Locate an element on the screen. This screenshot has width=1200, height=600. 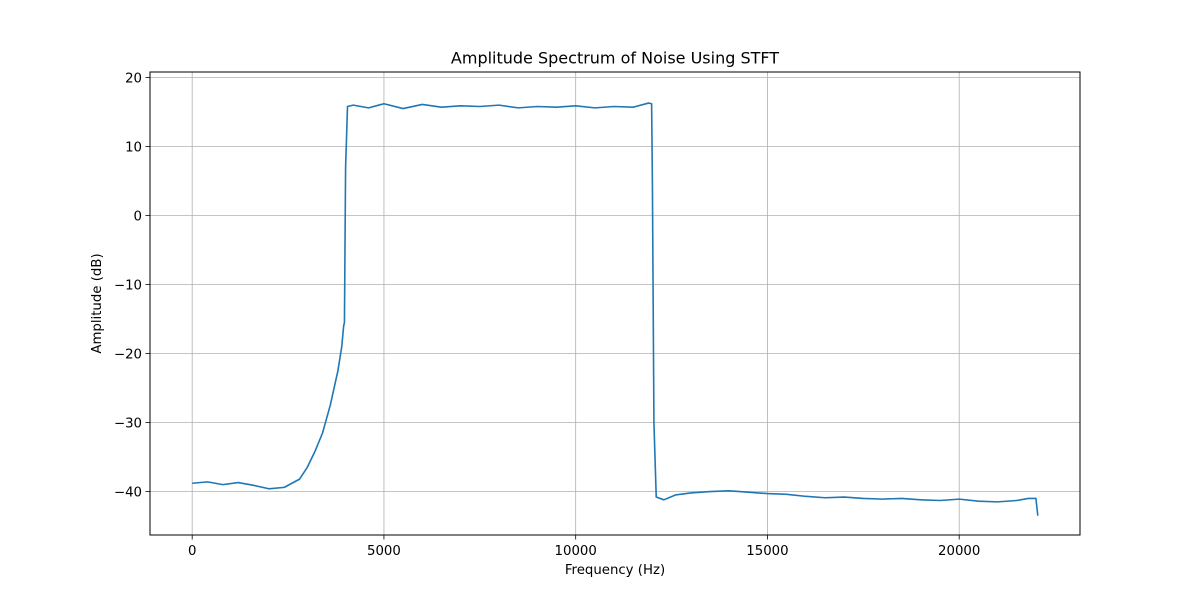
chart-title: Amplitude Spectrum of Noise Using STFT is located at coordinates (615, 58).